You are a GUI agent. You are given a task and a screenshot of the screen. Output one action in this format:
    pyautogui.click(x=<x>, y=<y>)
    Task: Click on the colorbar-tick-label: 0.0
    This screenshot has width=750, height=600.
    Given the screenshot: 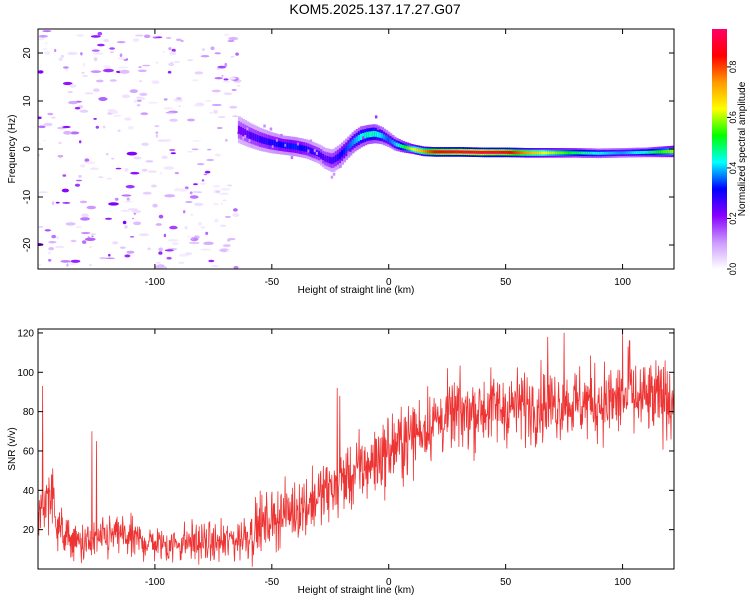 What is the action you would take?
    pyautogui.click(x=733, y=269)
    